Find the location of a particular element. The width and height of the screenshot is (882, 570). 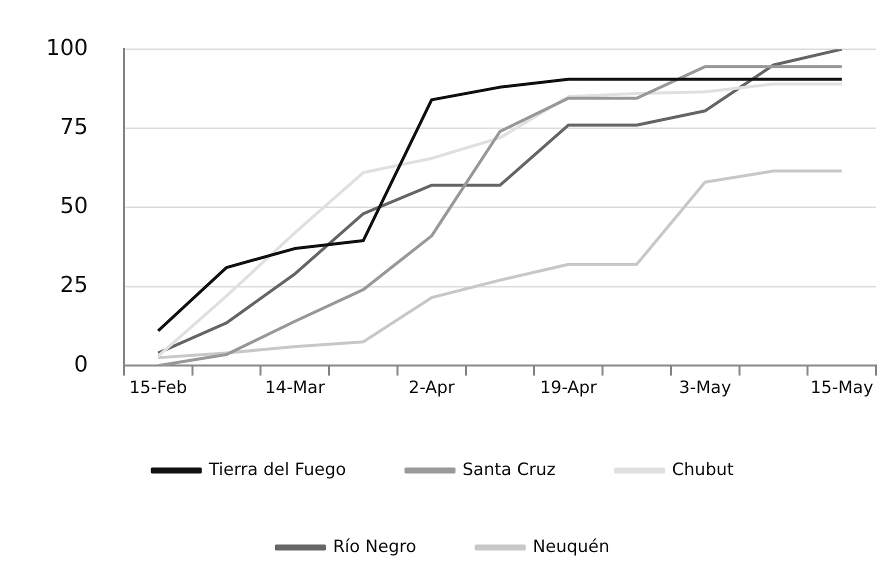

x-tick-label: 14-Mar is located at coordinates (294, 388).